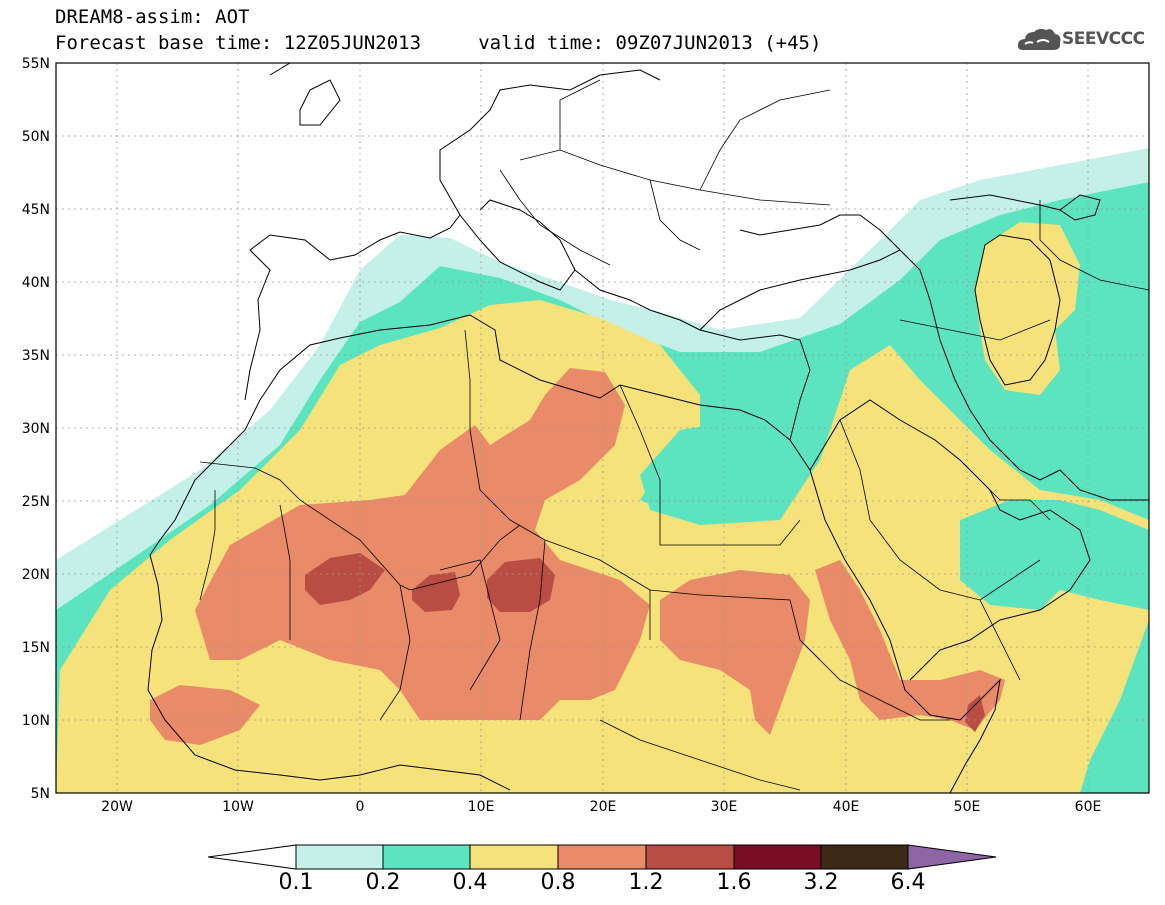  Describe the element at coordinates (296, 882) in the screenshot. I see `colorbar-label: 0.1` at that location.